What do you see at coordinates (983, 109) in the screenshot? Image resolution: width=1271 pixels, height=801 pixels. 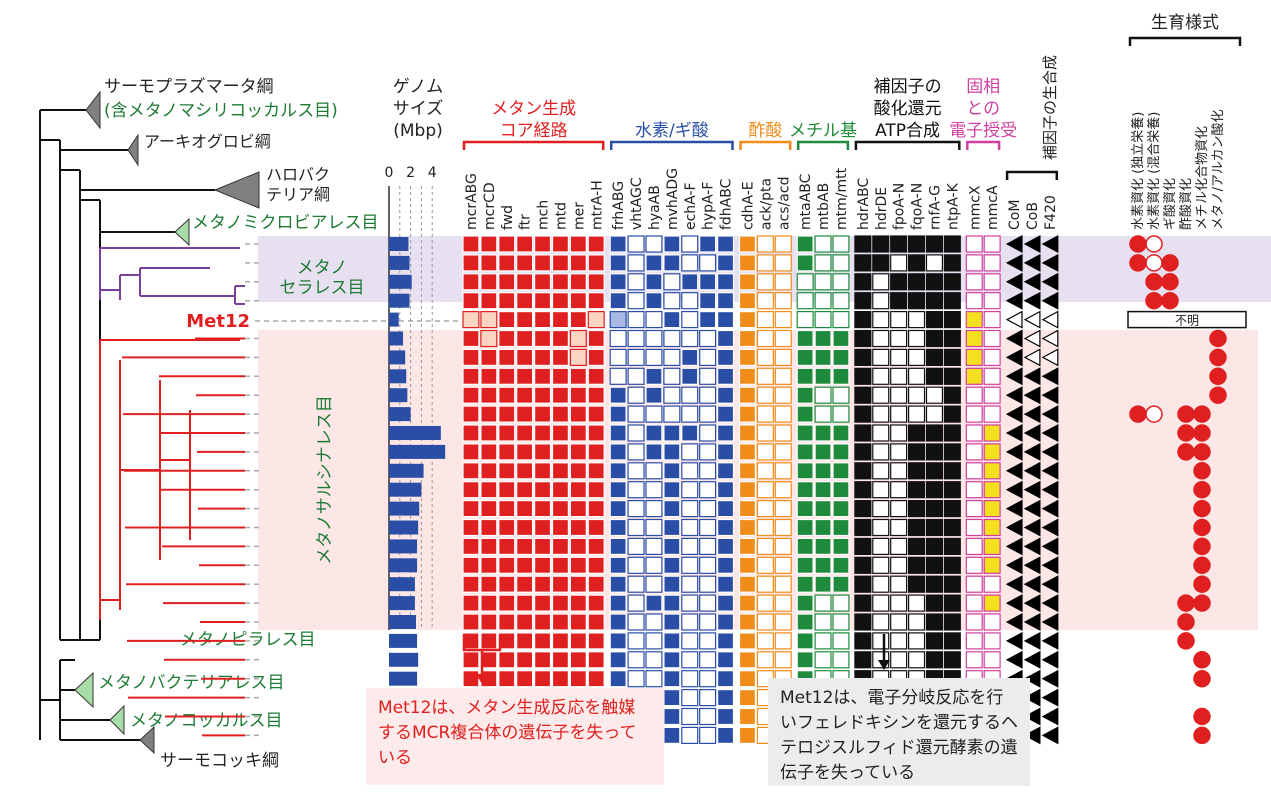 I see `category-title-solid-phase: との` at bounding box center [983, 109].